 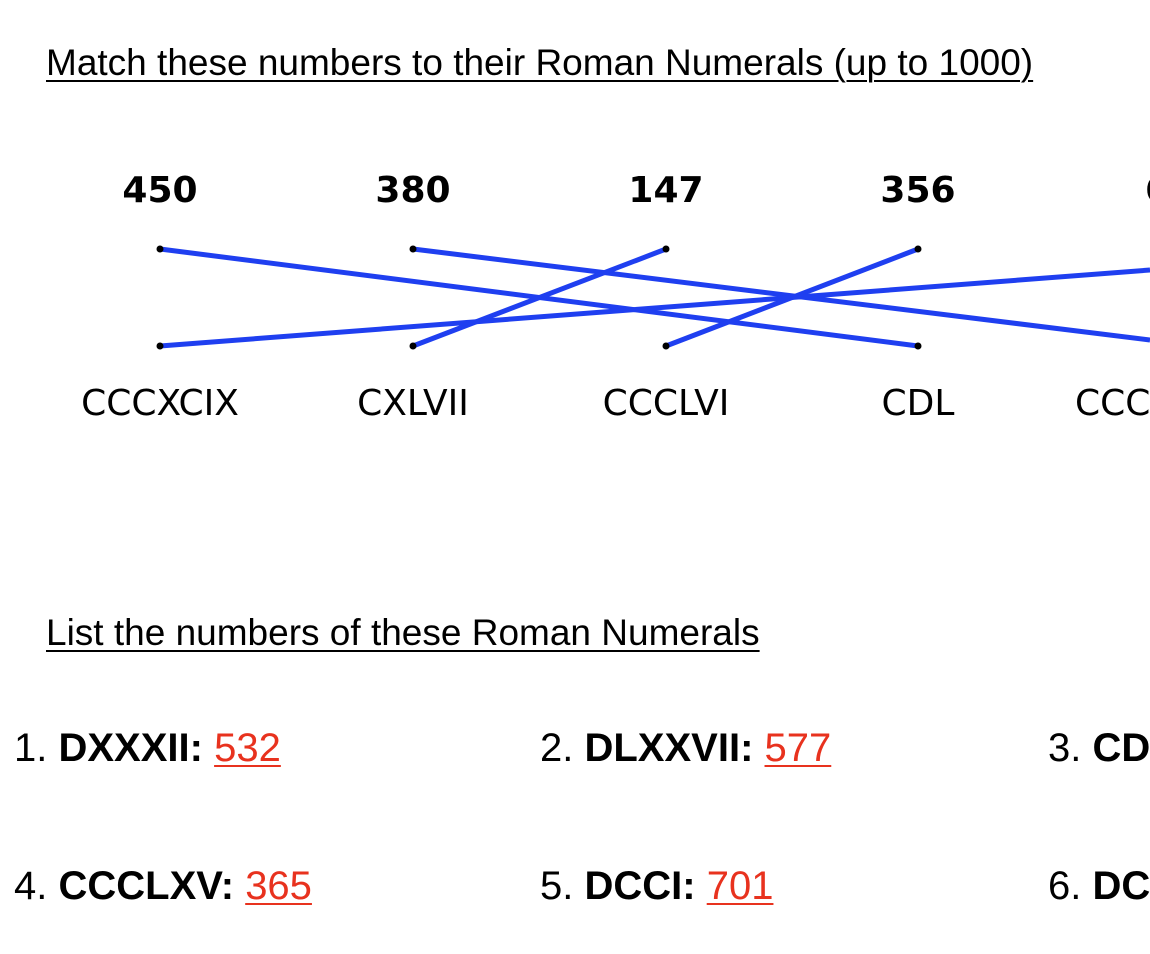 I want to click on numeral: CCC, so click(x=1112, y=403).